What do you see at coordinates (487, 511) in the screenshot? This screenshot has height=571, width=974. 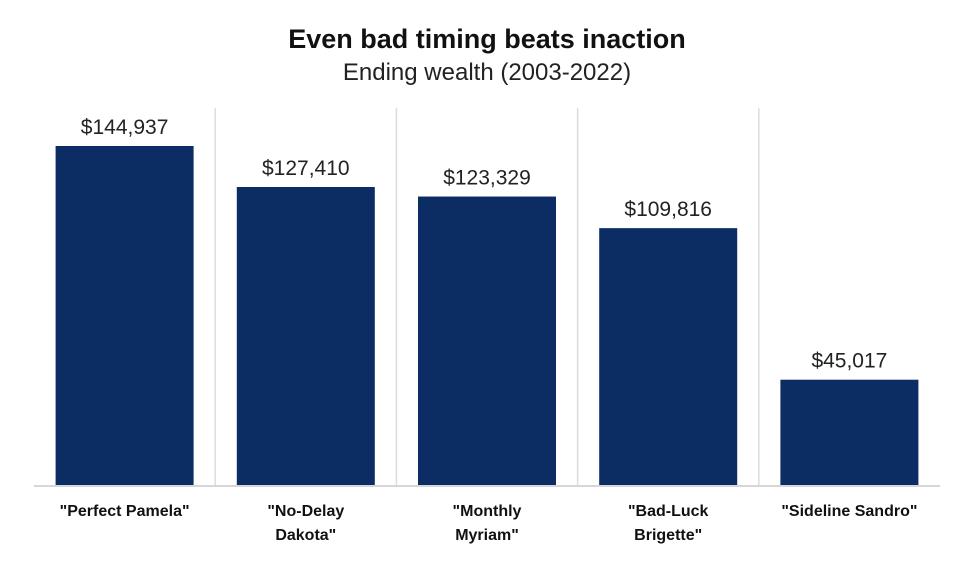 I see `category-label-line: "Monthly` at bounding box center [487, 511].